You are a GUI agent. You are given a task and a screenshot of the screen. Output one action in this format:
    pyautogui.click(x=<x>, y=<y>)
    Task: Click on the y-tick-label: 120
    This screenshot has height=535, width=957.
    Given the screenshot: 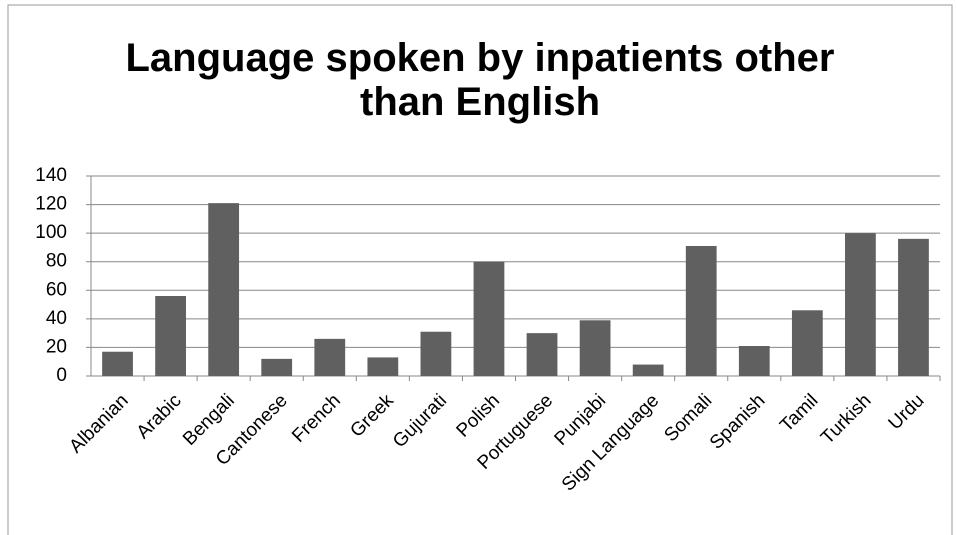 What is the action you would take?
    pyautogui.click(x=51, y=204)
    